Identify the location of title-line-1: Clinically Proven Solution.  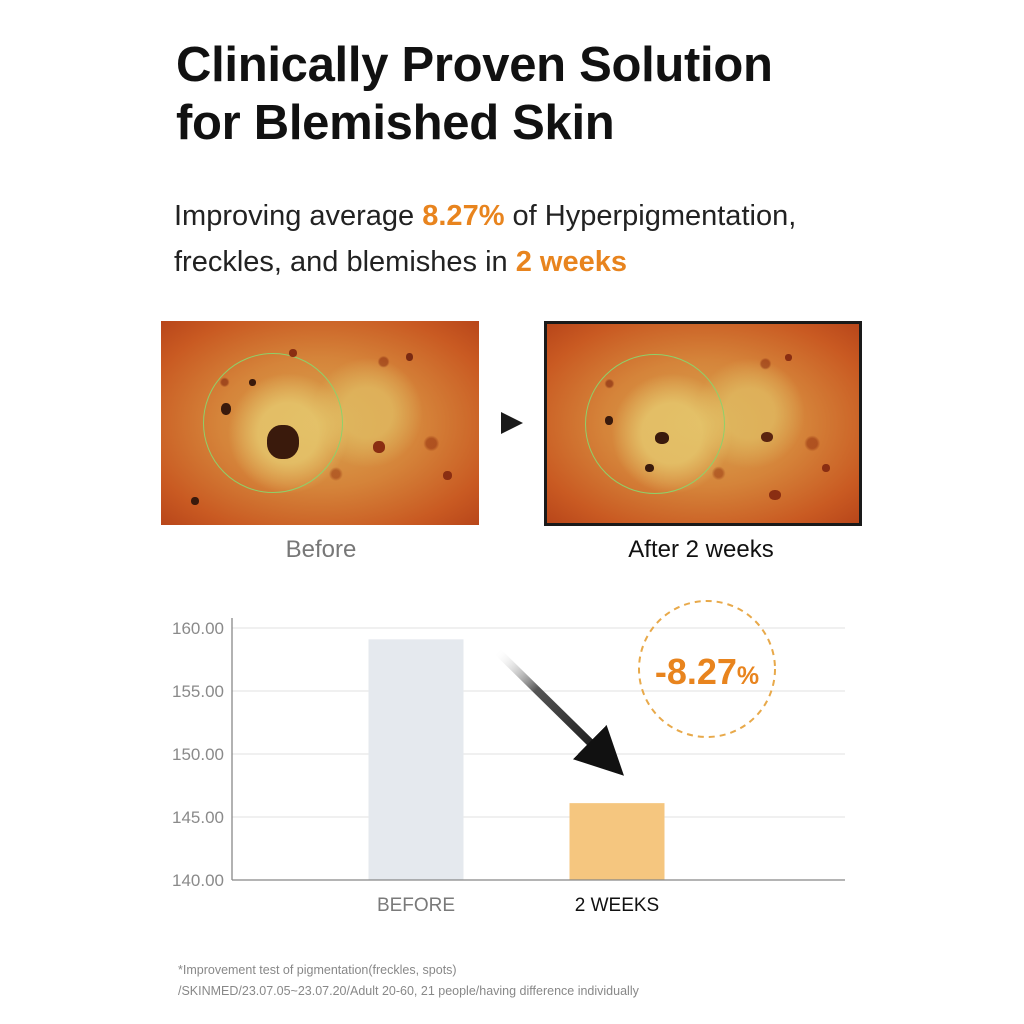
(474, 65).